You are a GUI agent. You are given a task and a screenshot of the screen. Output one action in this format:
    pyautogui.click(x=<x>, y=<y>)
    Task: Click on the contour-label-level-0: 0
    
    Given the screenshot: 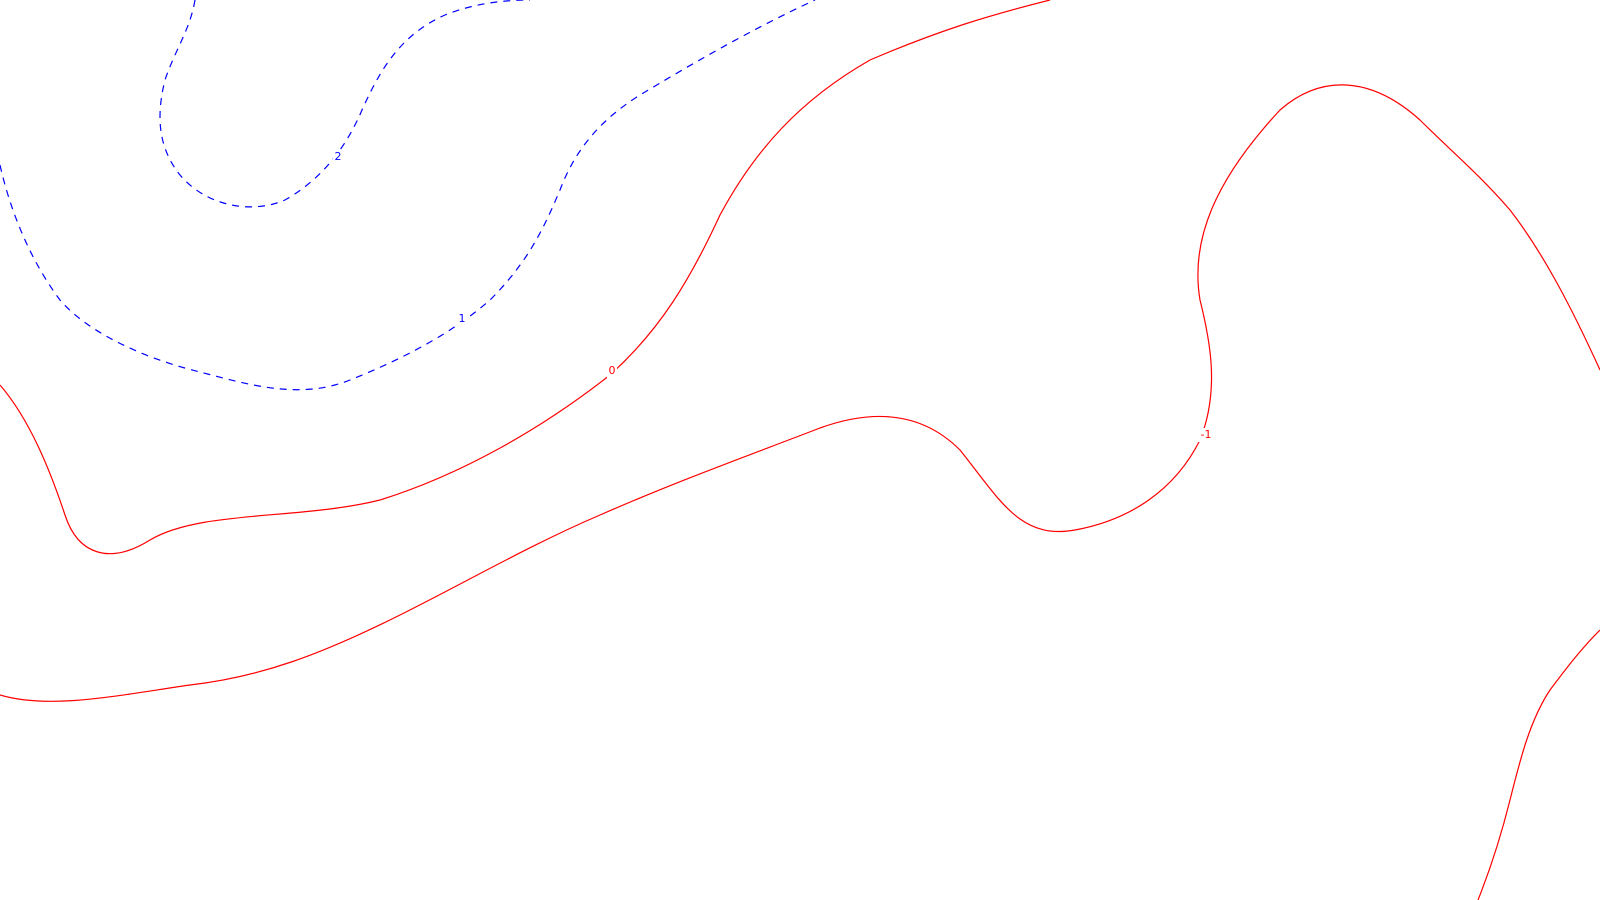 What is the action you would take?
    pyautogui.click(x=612, y=370)
    